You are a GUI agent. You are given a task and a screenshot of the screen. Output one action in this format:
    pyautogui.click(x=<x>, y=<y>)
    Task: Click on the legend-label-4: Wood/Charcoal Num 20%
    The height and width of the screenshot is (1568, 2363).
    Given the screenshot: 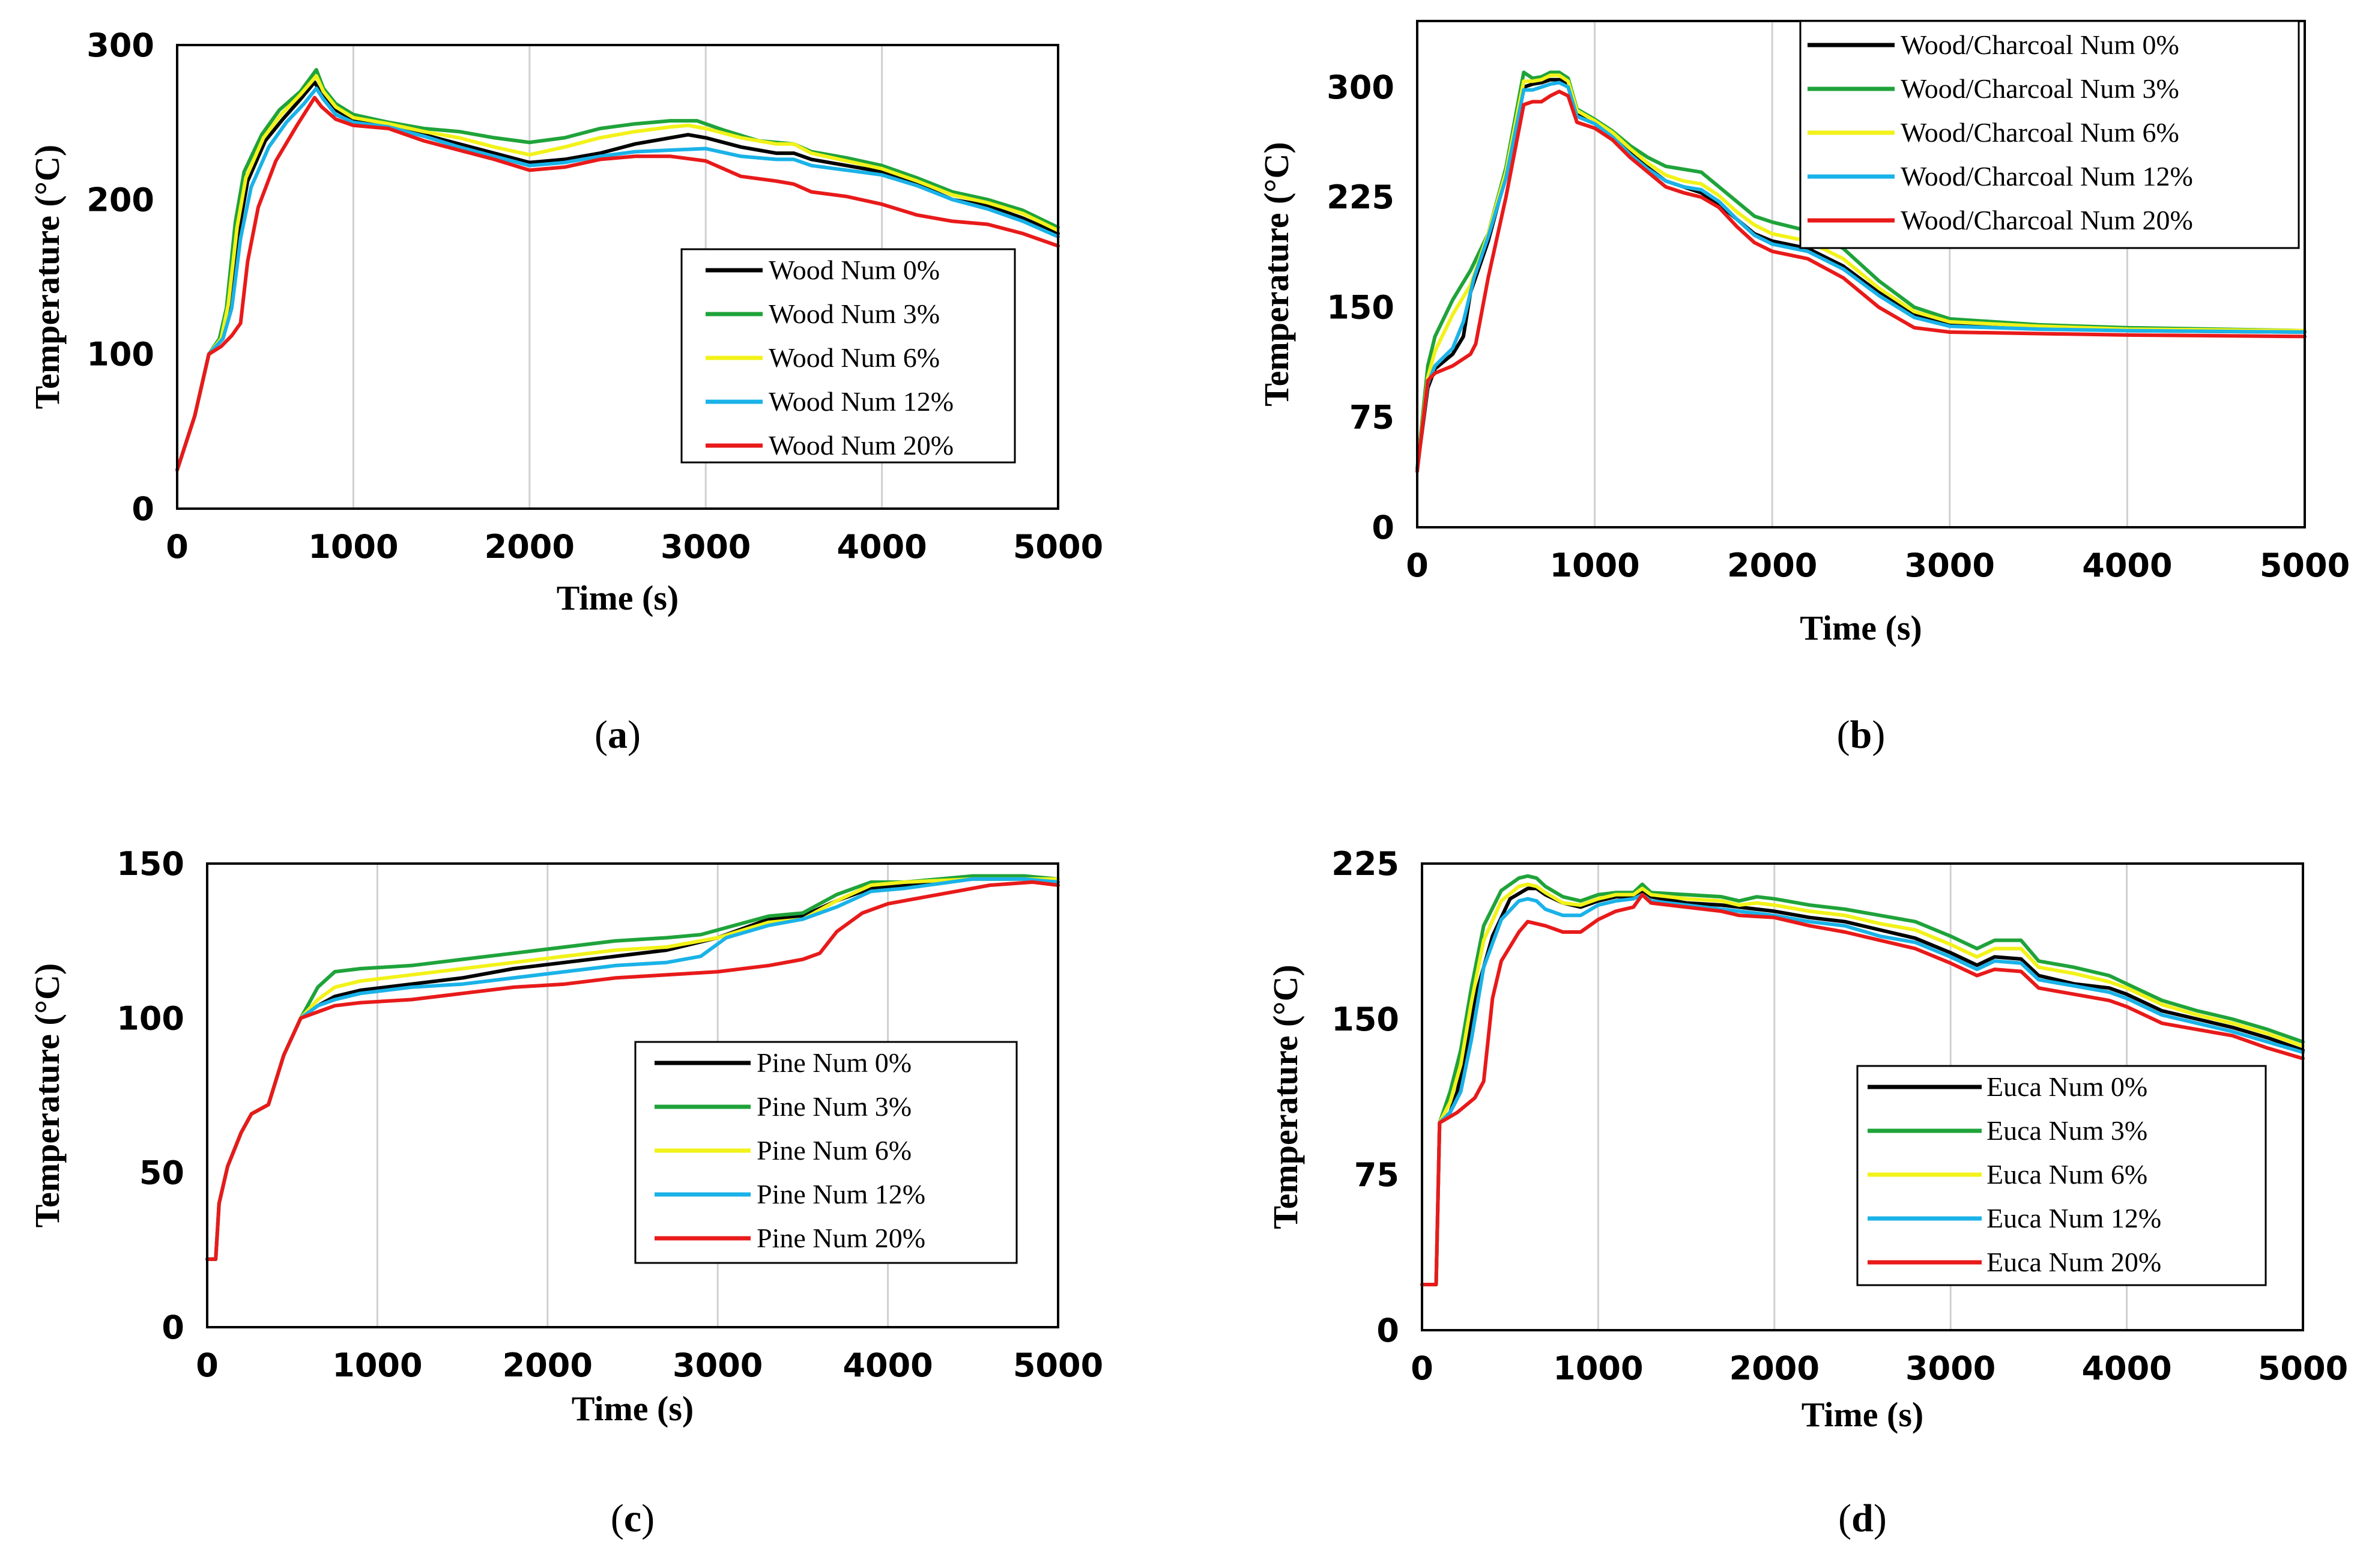 What is the action you would take?
    pyautogui.click(x=2047, y=220)
    